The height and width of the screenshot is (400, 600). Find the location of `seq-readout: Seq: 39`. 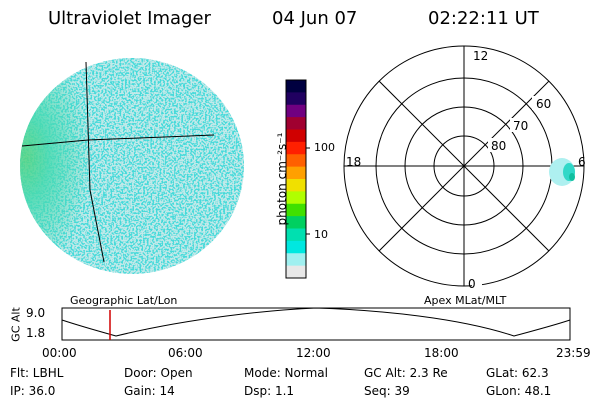

seq-readout: Seq: 39 is located at coordinates (387, 391).